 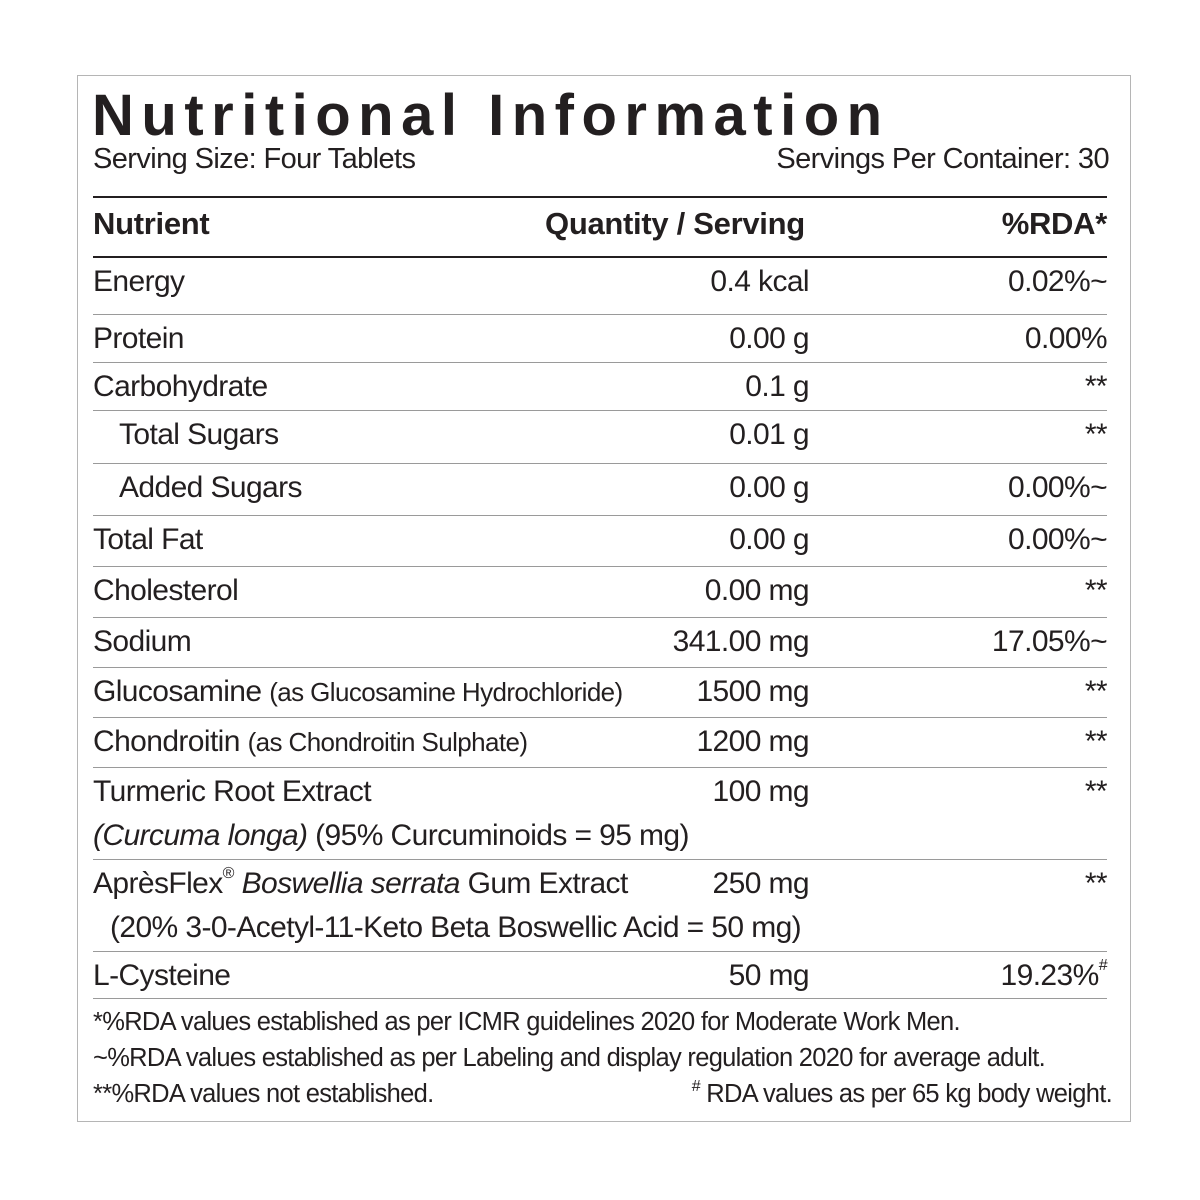 I want to click on nutrient-name: Carbohydrate, so click(x=180, y=386).